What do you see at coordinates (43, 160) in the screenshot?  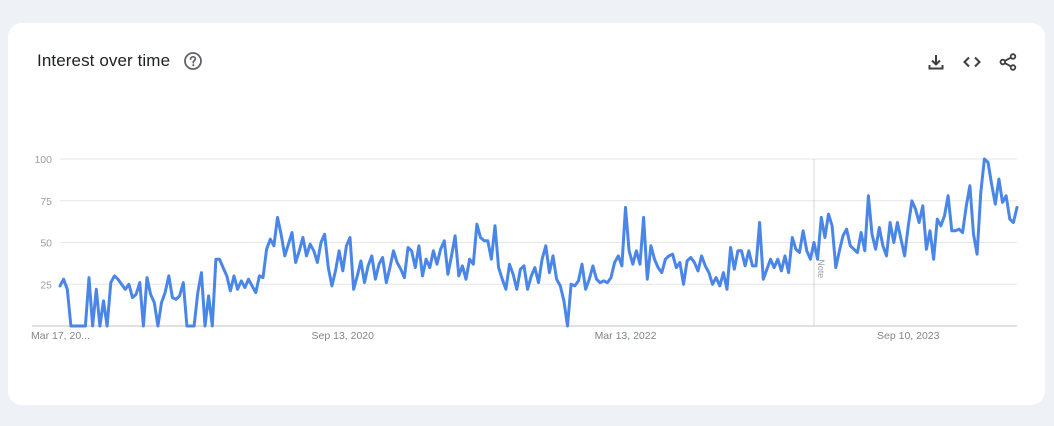 I see `y-tick-label: 100` at bounding box center [43, 160].